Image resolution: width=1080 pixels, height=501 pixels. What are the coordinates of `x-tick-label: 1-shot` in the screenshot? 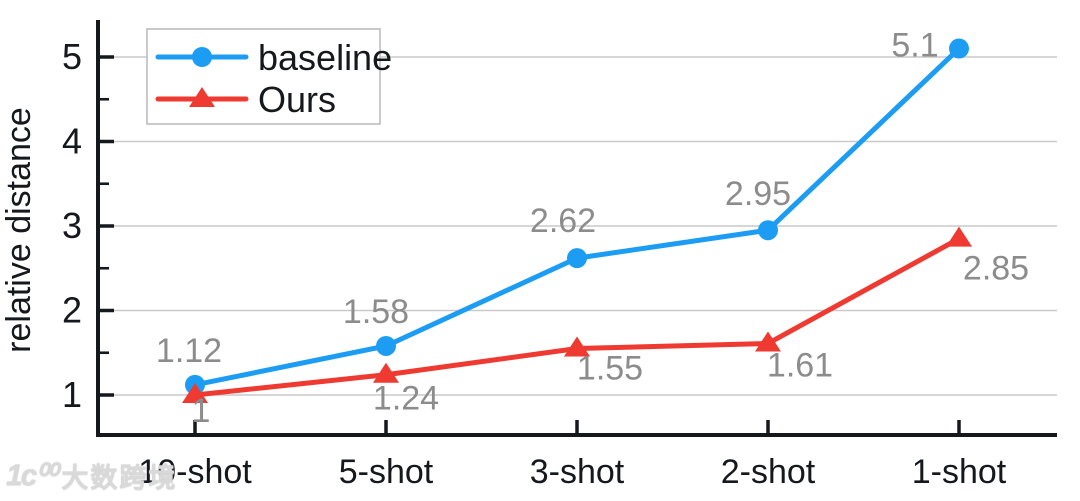 It's located at (959, 472).